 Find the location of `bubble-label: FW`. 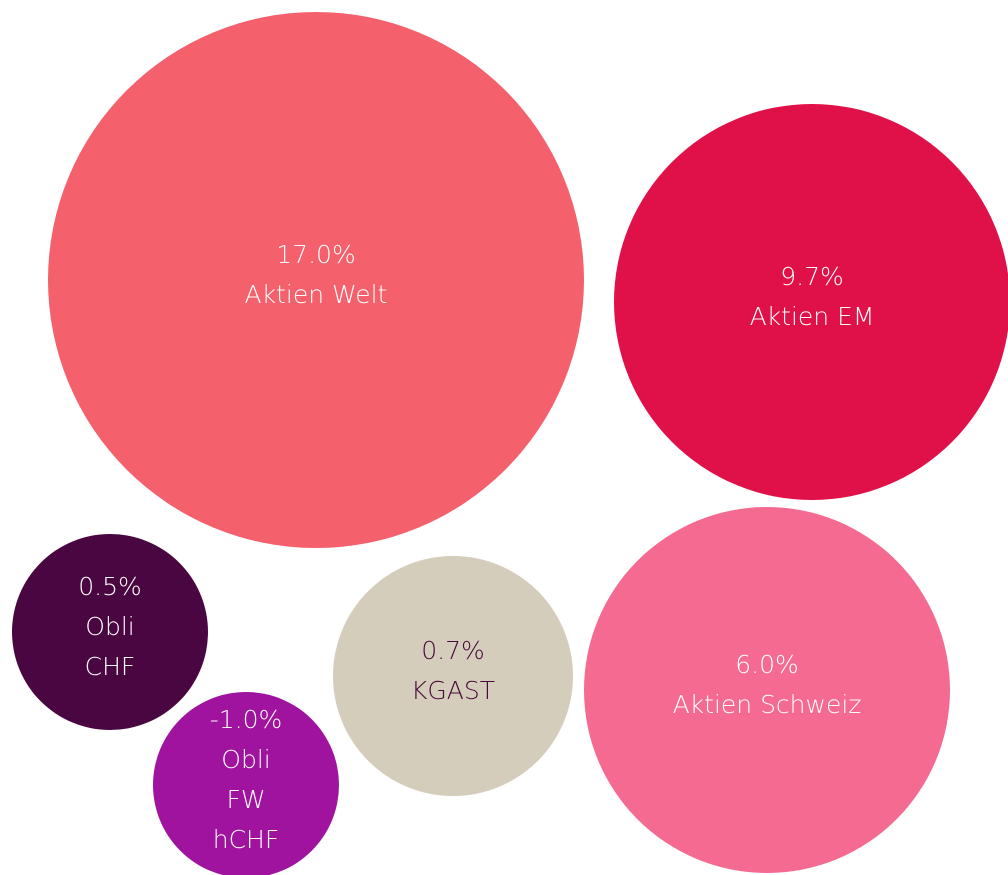

bubble-label: FW is located at coordinates (245, 799).